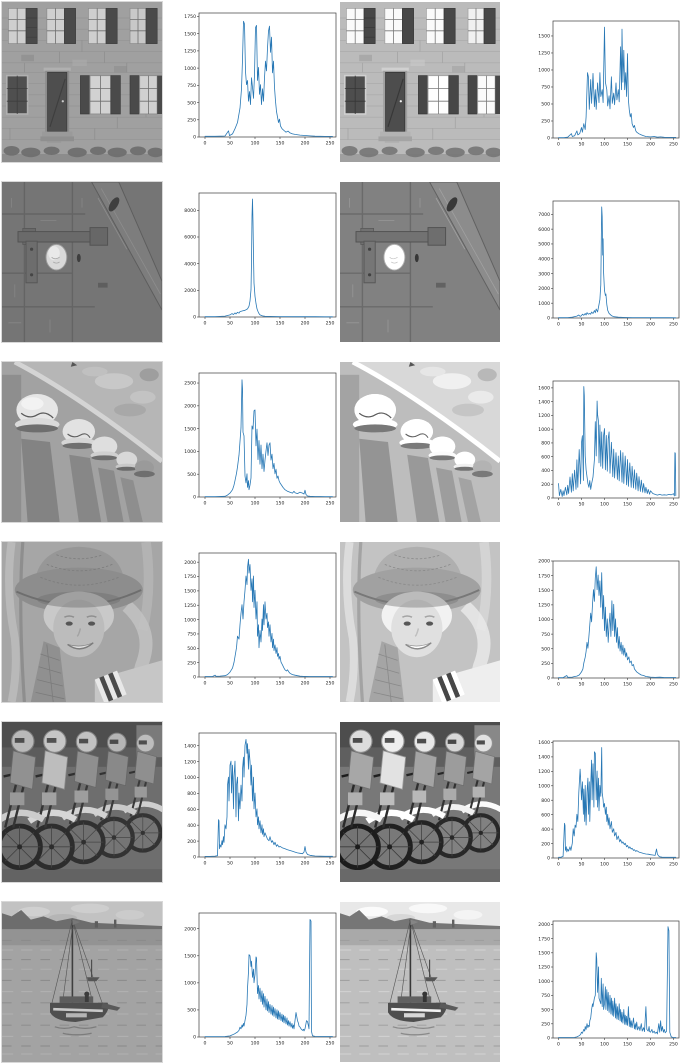 The width and height of the screenshot is (685, 1063). Describe the element at coordinates (593, 82) in the screenshot. I see `house-enhanced-histogram-cell: 0 250 500 750 1000 1250 1500 0 50 100 150 200 250` at that location.